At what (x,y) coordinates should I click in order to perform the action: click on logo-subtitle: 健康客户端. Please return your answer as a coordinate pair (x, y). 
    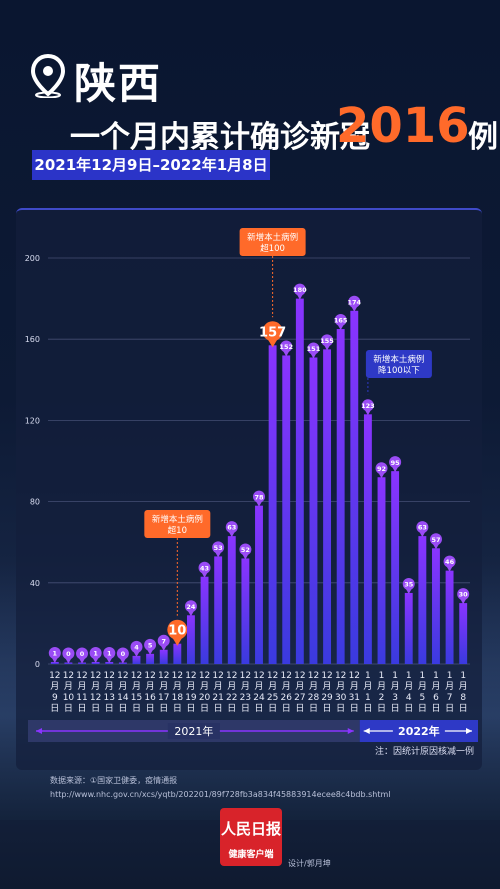
    Looking at the image, I should click on (251, 855).